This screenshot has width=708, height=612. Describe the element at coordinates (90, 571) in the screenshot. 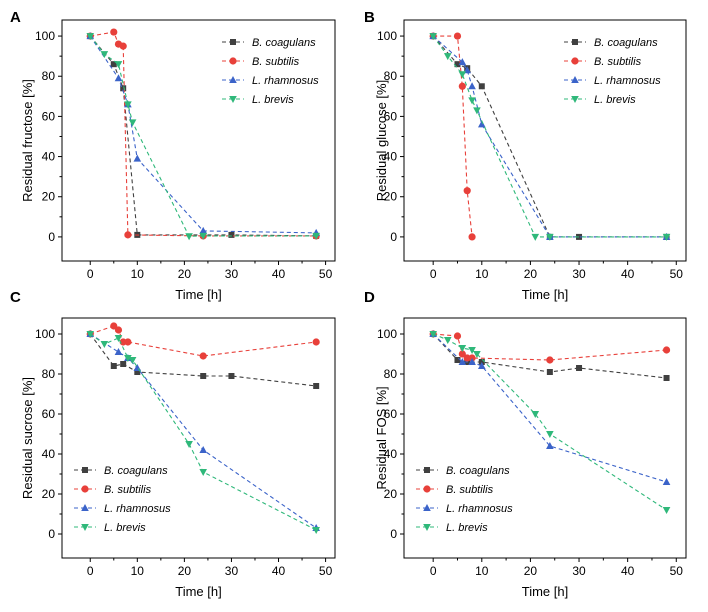

I see `x-tick-label: 0` at that location.